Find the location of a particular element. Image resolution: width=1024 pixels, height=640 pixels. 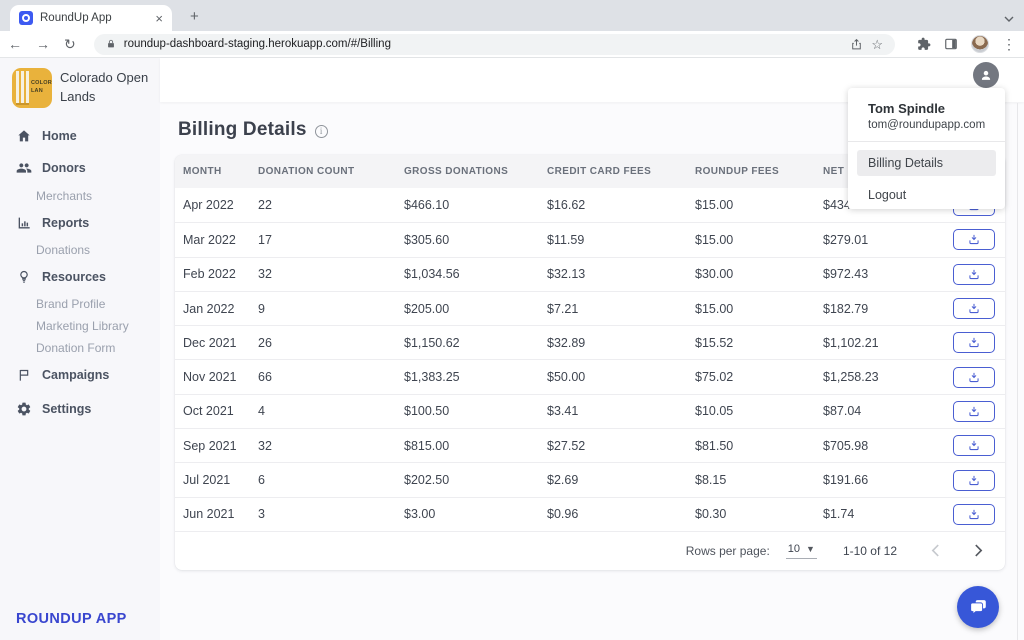

sidebar-item-marketing-library: Marketing Library is located at coordinates (82, 326).